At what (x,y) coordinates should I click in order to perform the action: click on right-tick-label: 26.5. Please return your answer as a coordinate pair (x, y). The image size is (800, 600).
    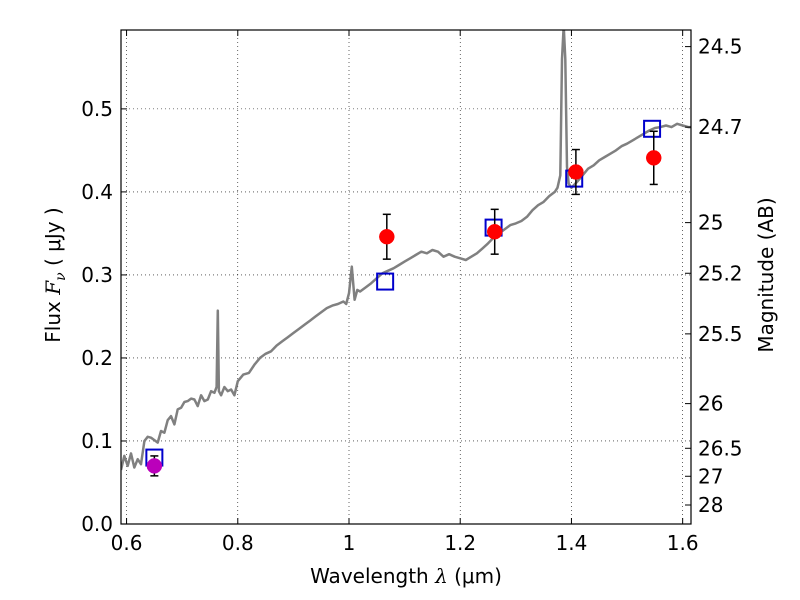
    Looking at the image, I should click on (720, 448).